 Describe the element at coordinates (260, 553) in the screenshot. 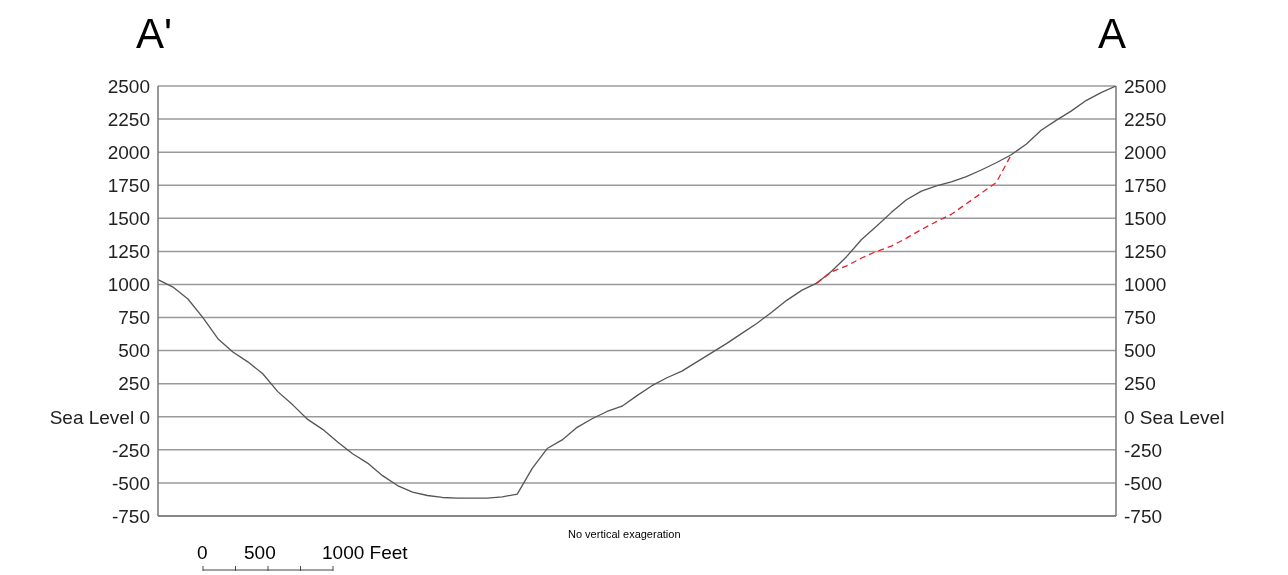

I see `text: 500` at that location.